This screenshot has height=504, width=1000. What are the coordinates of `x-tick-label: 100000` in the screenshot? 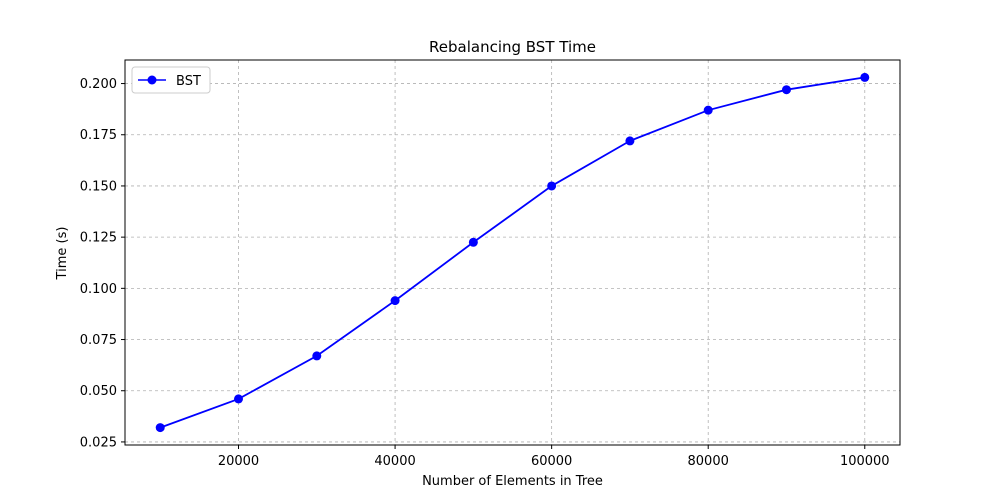 It's located at (865, 461).